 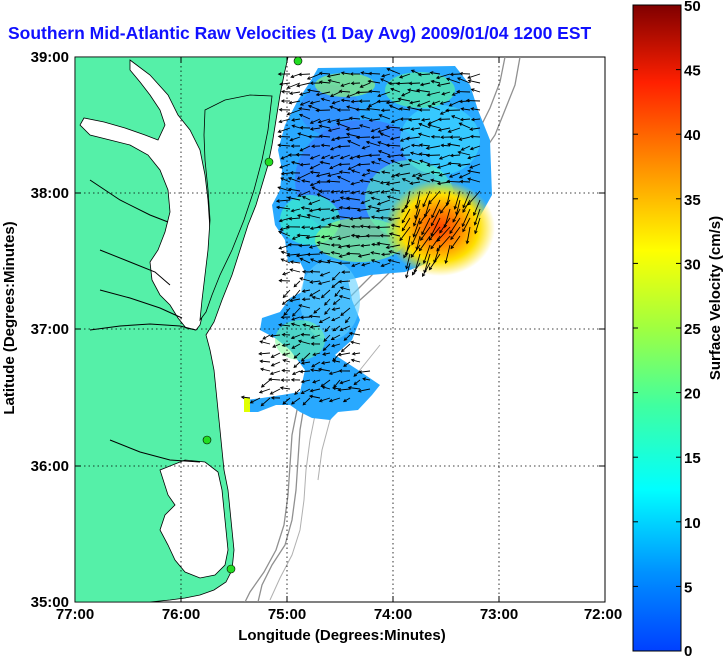 I want to click on x-tick-label: 76:00, so click(x=181, y=614).